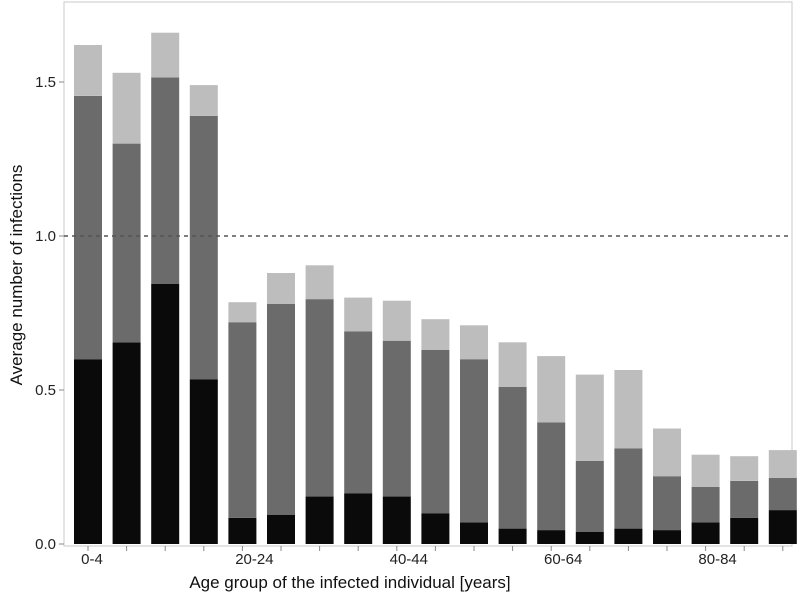  Describe the element at coordinates (49, 313) in the screenshot. I see `y-axis-ticks: 0.0 0.5 1.0 1.5` at that location.